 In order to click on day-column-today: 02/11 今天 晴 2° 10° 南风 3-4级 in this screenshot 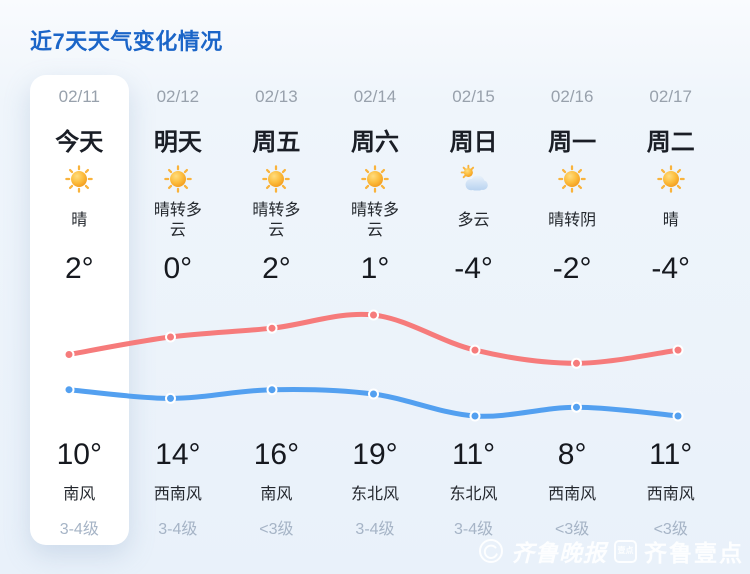, I will do `click(79, 310)`.